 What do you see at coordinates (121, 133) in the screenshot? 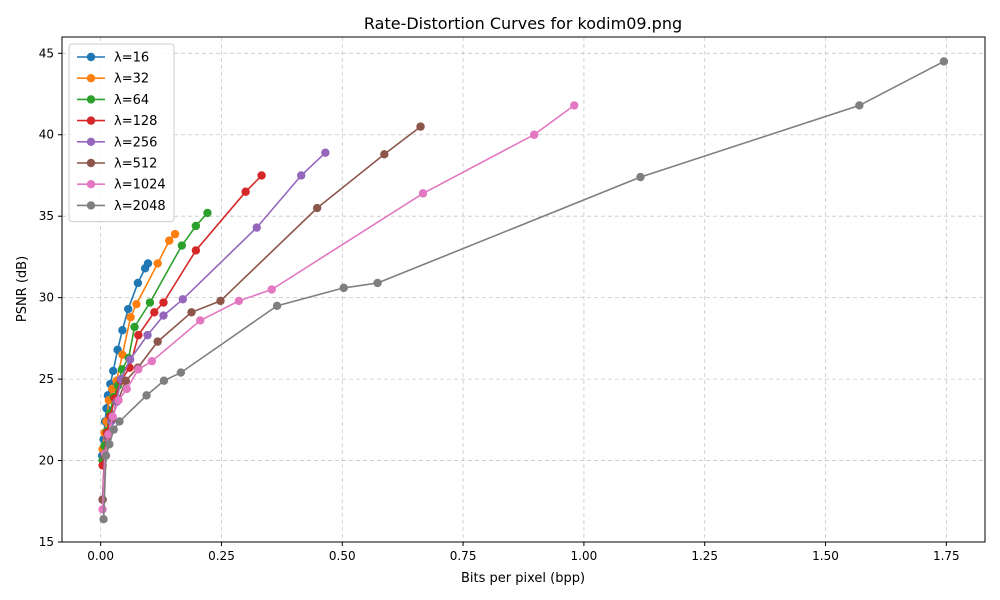
I see `legend-box` at bounding box center [121, 133].